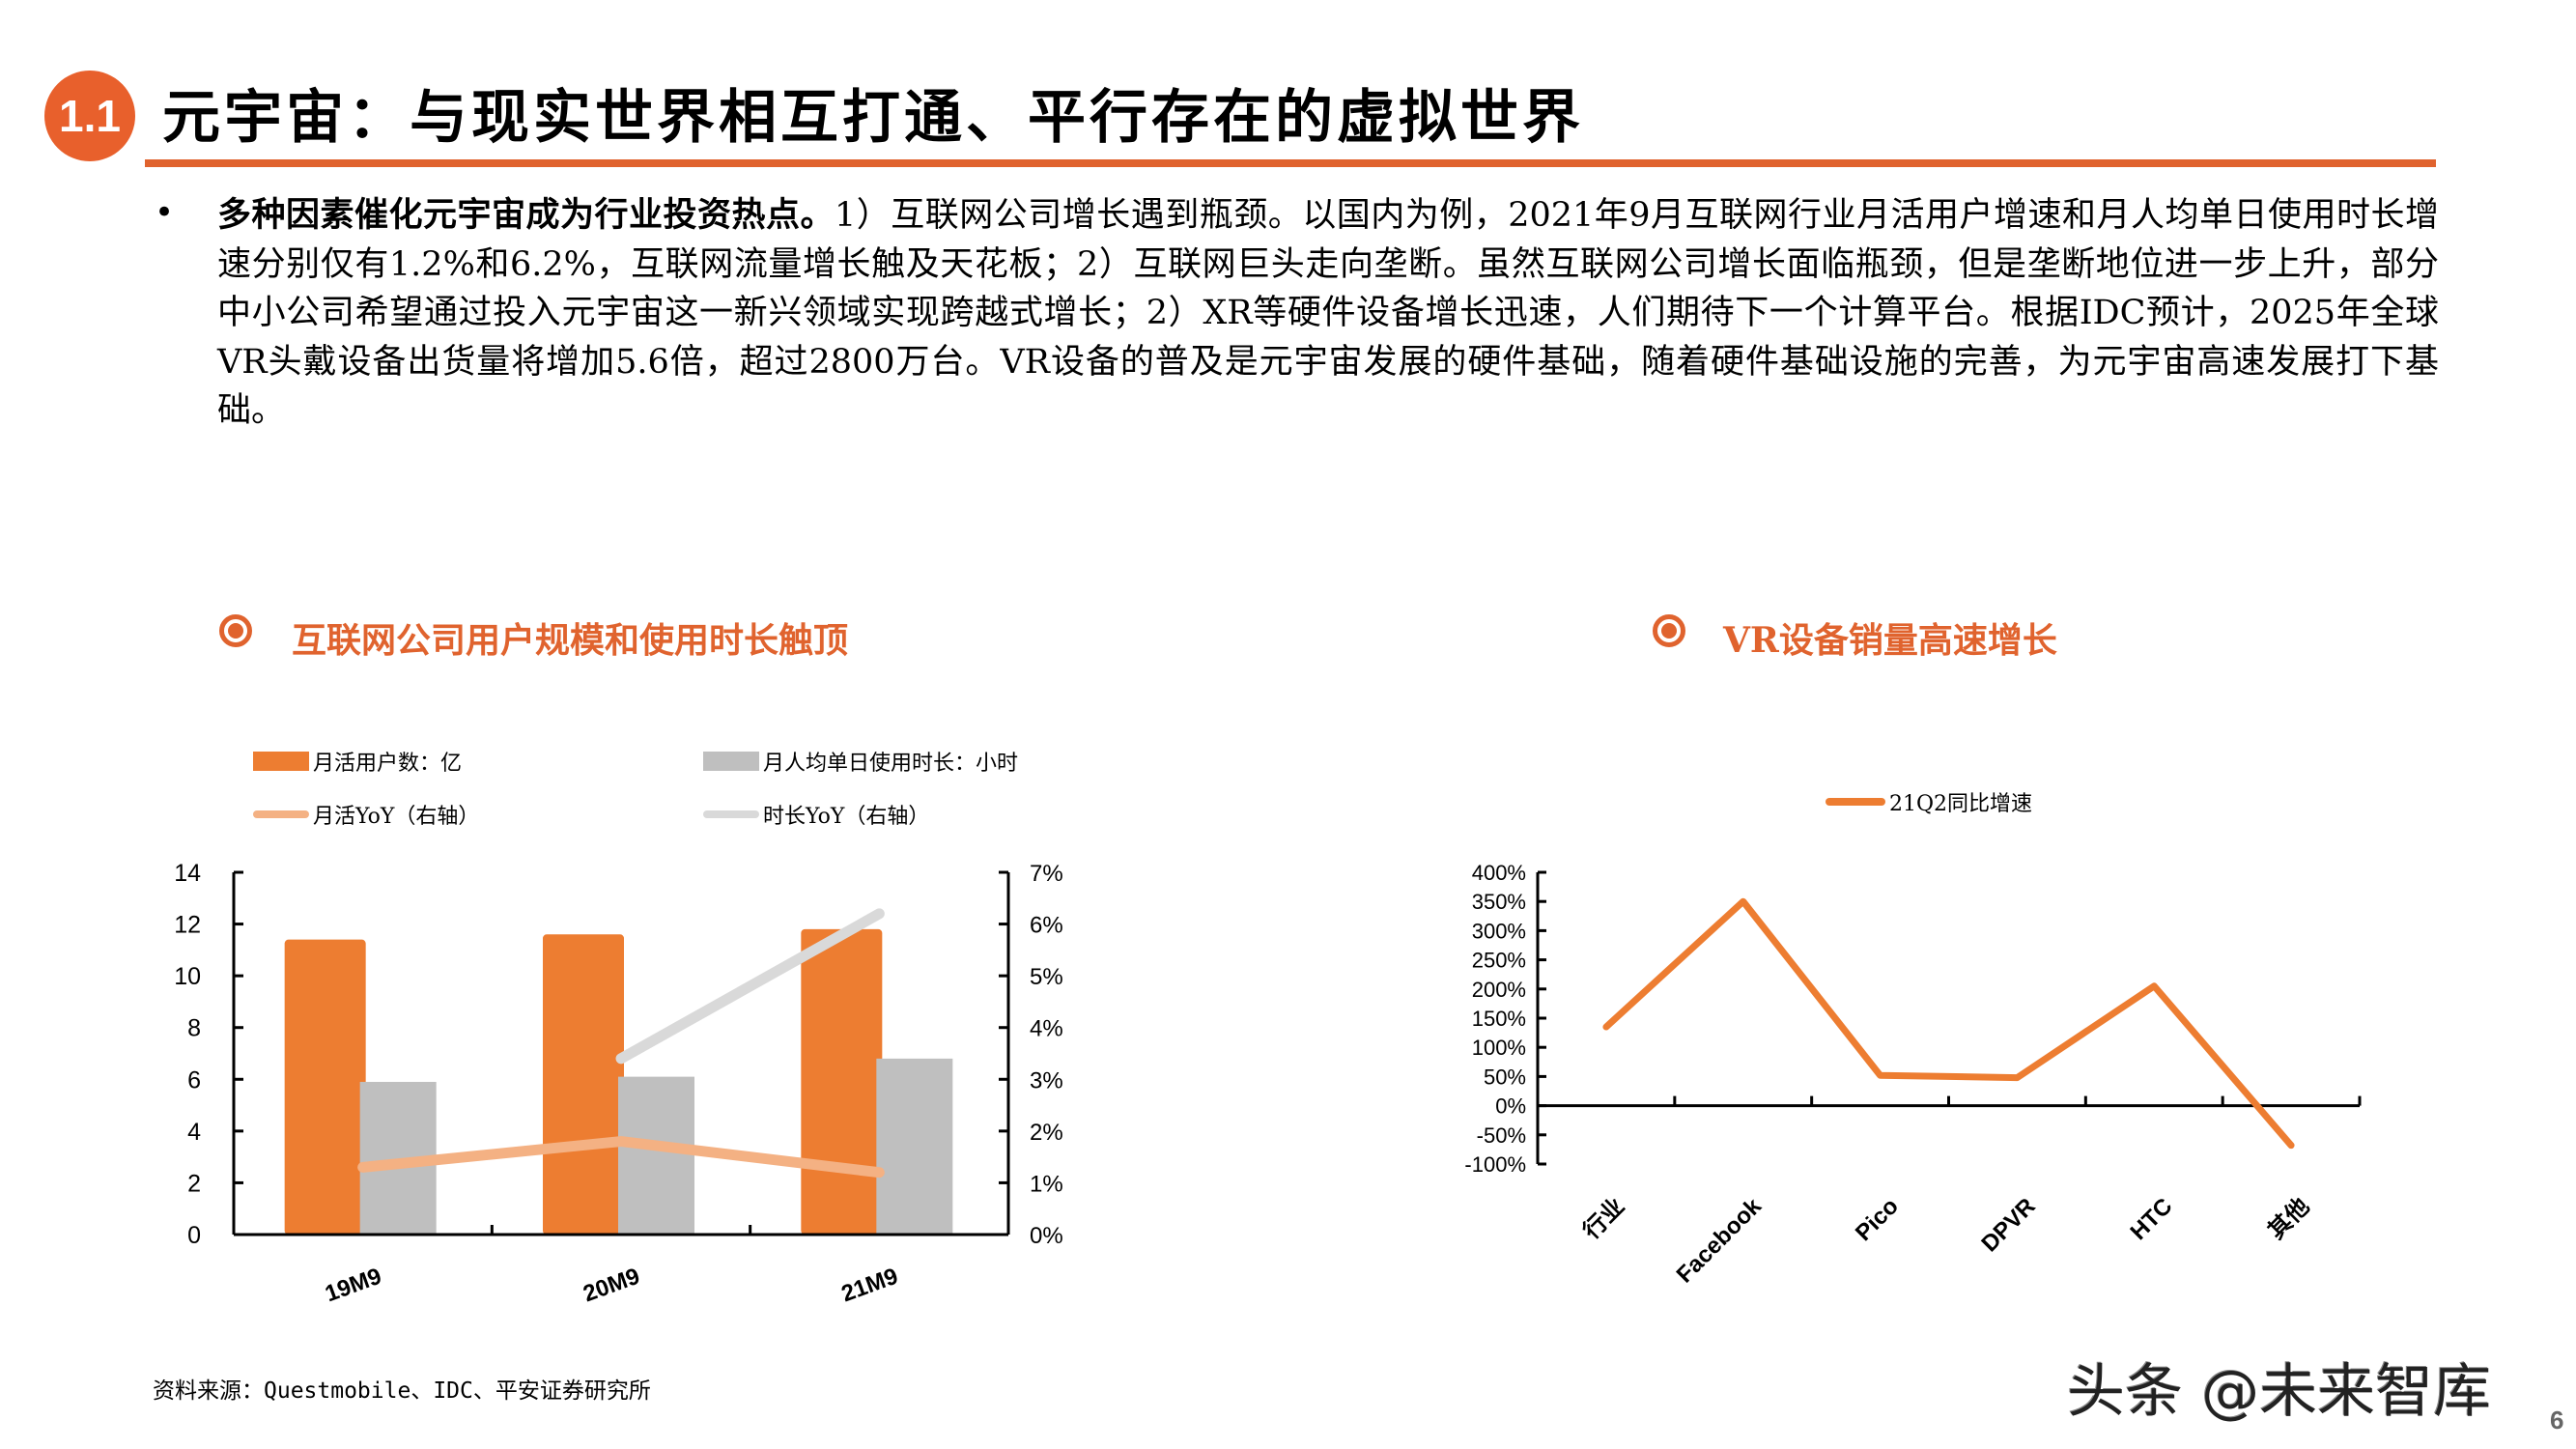 This screenshot has width=2576, height=1449. What do you see at coordinates (194, 1183) in the screenshot?
I see `svg-text: 2` at bounding box center [194, 1183].